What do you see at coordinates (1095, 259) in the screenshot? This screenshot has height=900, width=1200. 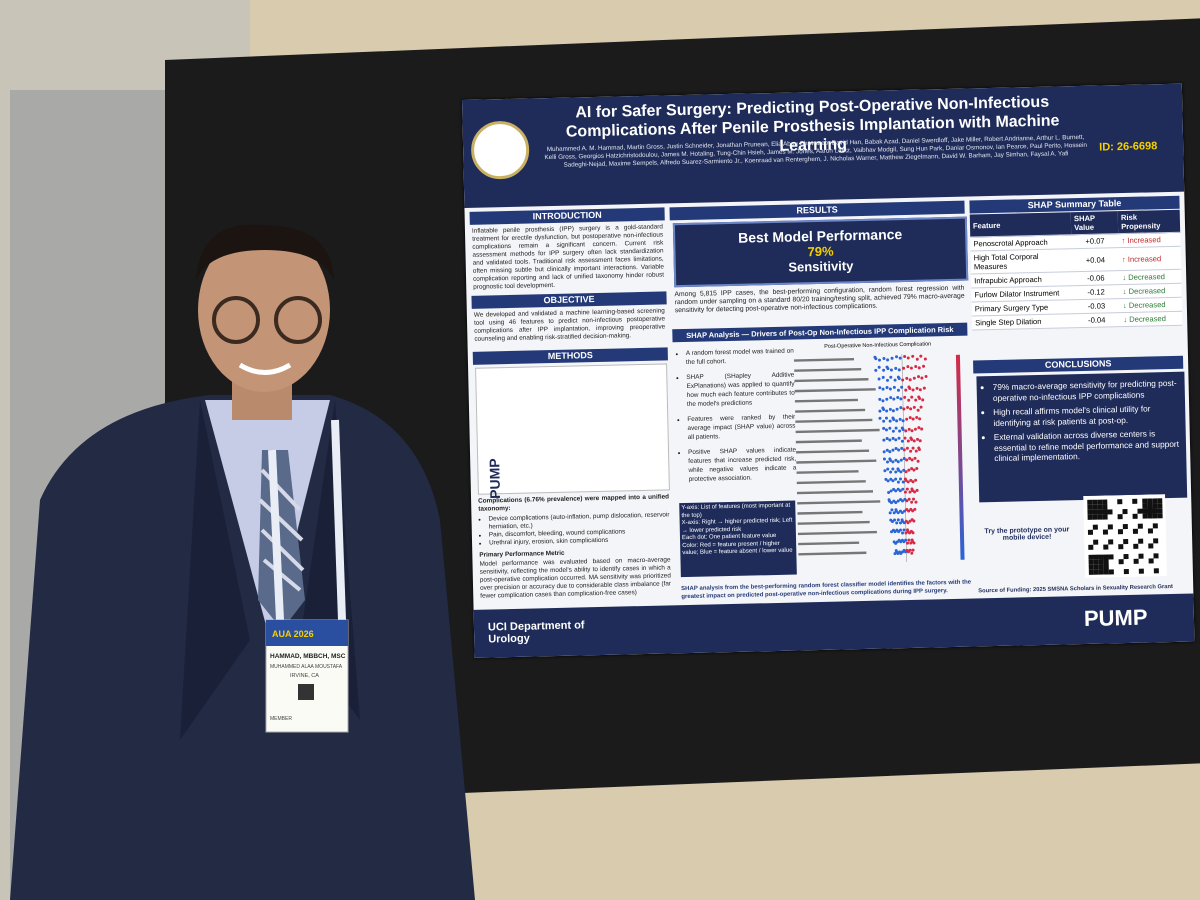 I see `table-cell: +0.04` at bounding box center [1095, 259].